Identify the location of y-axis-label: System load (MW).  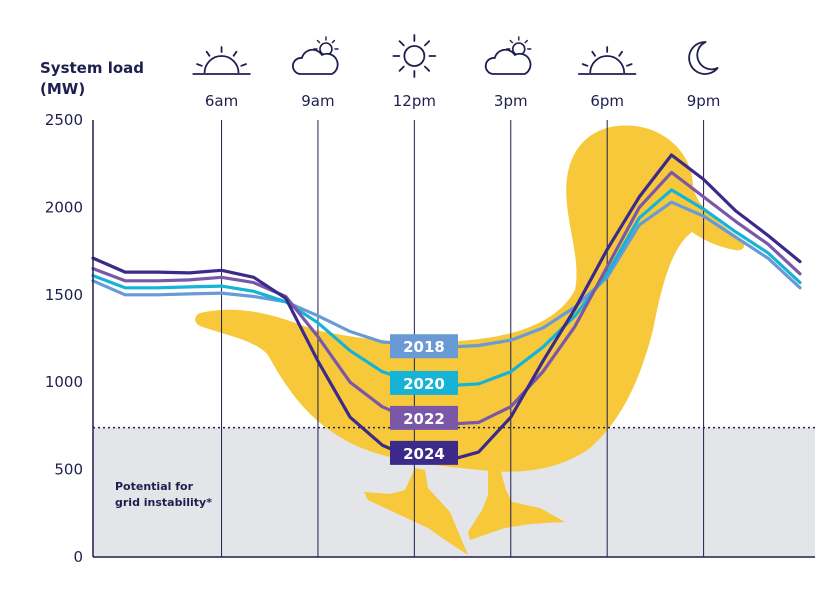
(94, 78).